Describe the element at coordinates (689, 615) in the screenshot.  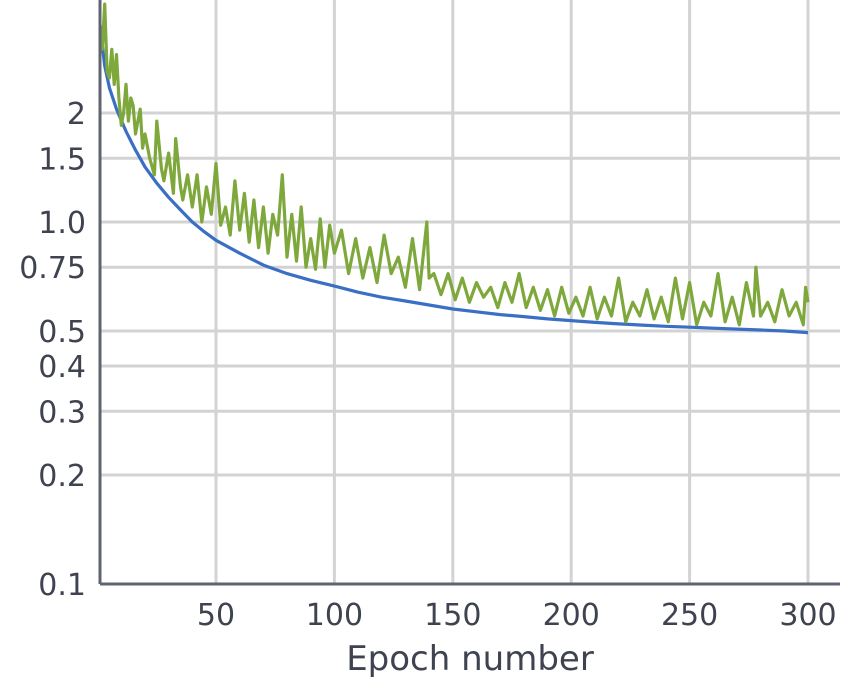
I see `x-tick-label: 250` at that location.